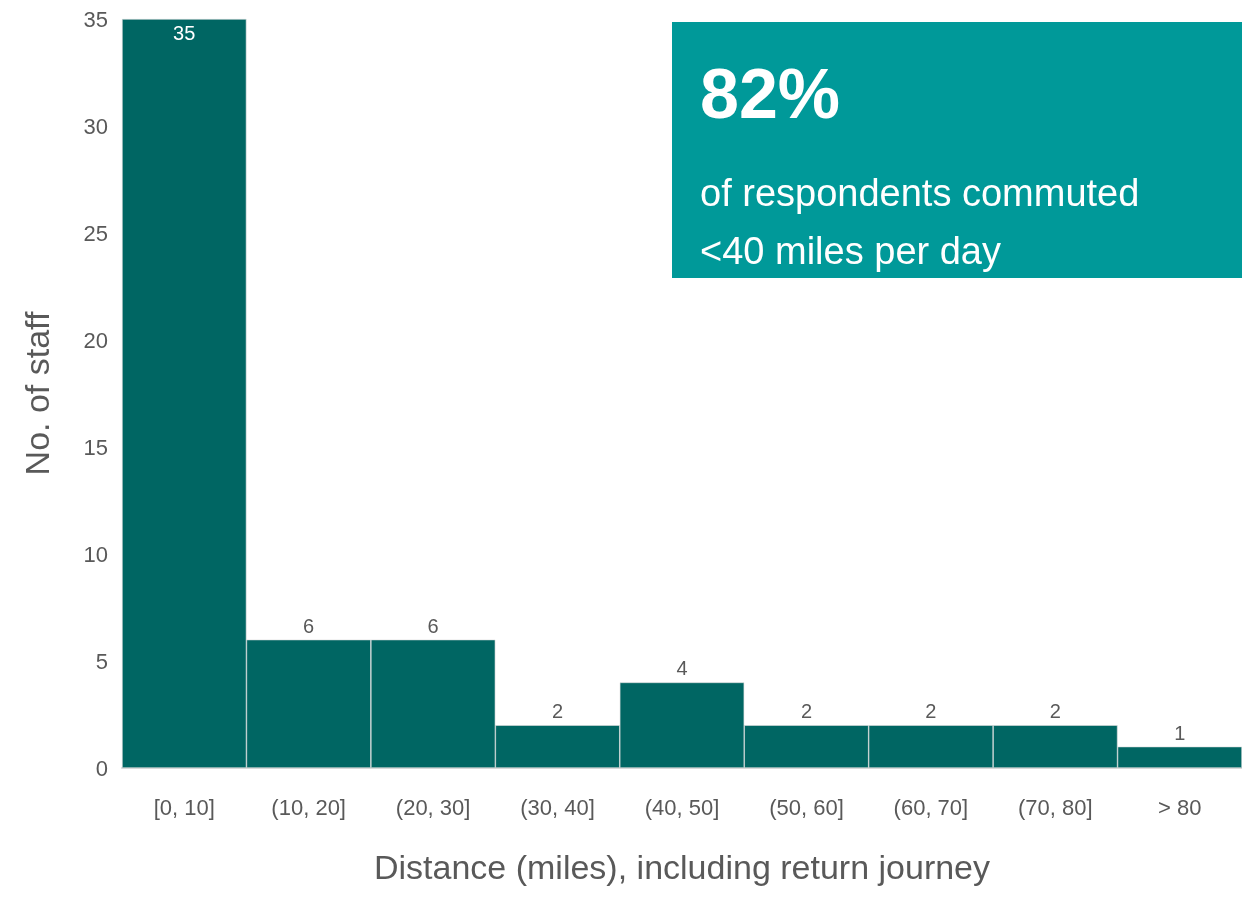  What do you see at coordinates (184, 33) in the screenshot?
I see `data-label: 35` at bounding box center [184, 33].